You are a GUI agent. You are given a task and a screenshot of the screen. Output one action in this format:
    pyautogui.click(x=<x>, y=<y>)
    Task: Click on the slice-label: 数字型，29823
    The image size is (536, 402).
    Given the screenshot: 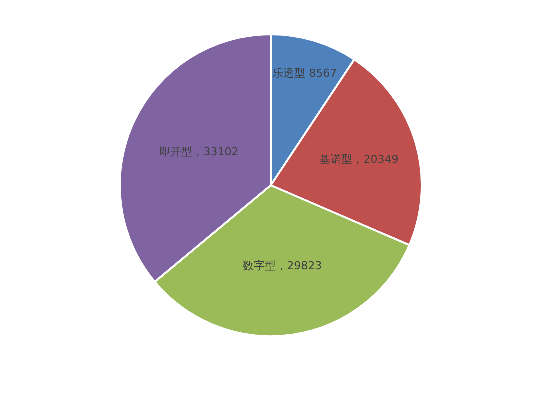 What is the action you would take?
    pyautogui.click(x=282, y=266)
    